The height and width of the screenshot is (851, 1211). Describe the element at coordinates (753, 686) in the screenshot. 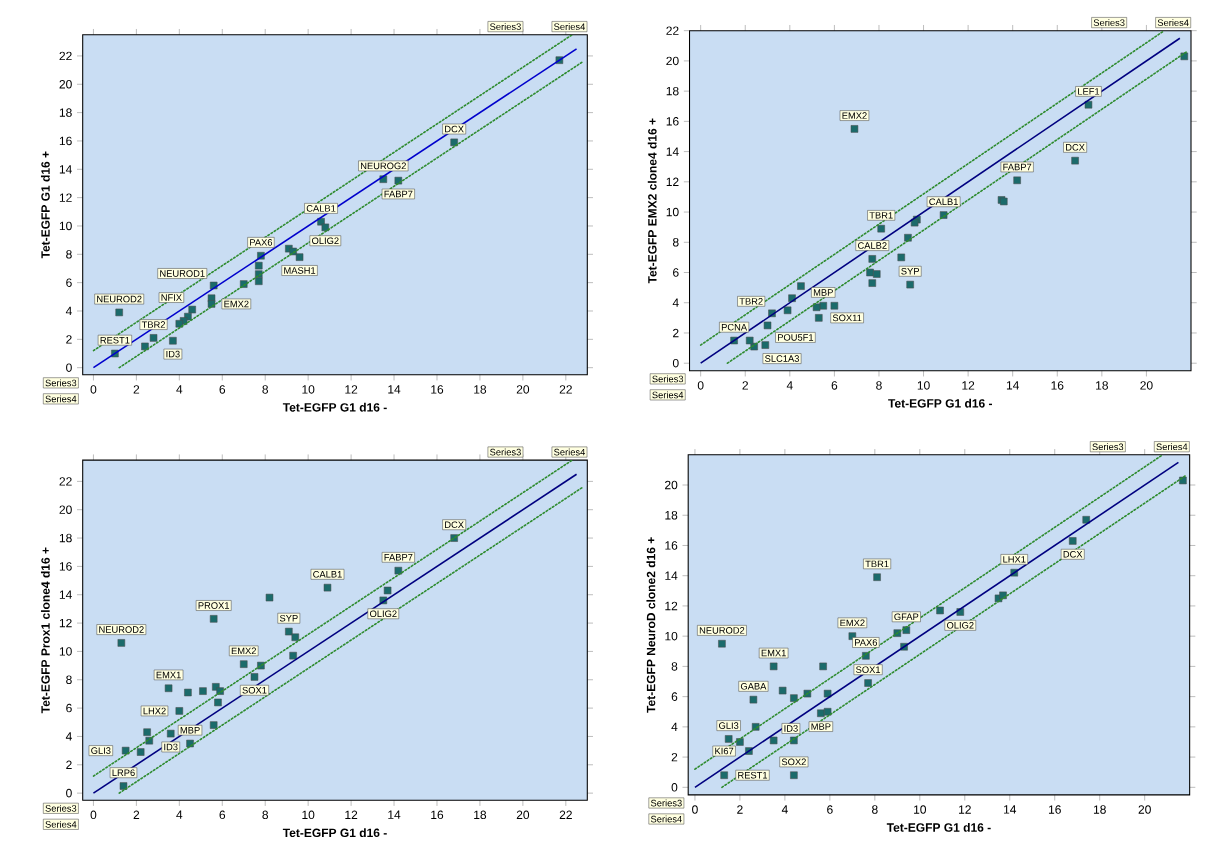

I see `annotation: GABA` at that location.